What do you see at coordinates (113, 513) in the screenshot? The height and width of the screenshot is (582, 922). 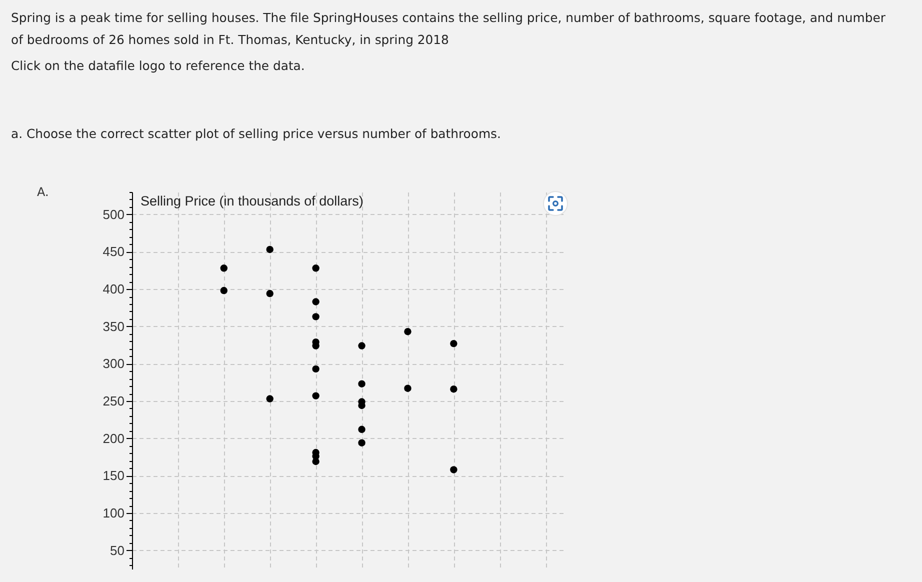 I see `y-tick-label: 100` at bounding box center [113, 513].